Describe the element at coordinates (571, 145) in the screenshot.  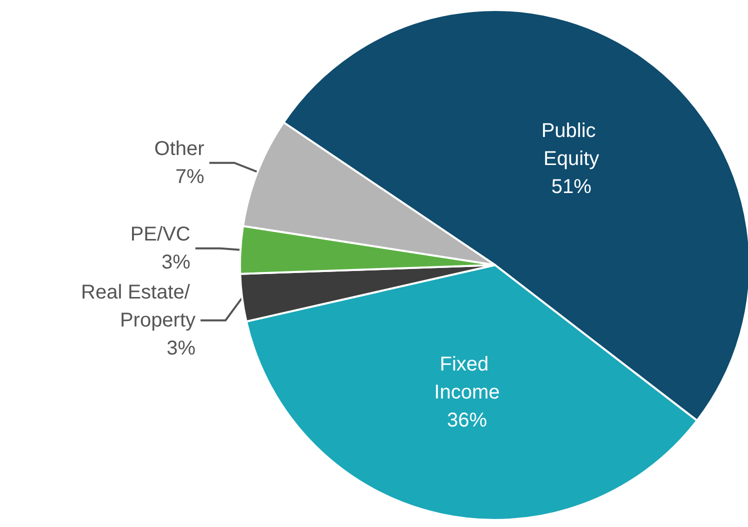
I see `slice-label: Public Equity` at that location.